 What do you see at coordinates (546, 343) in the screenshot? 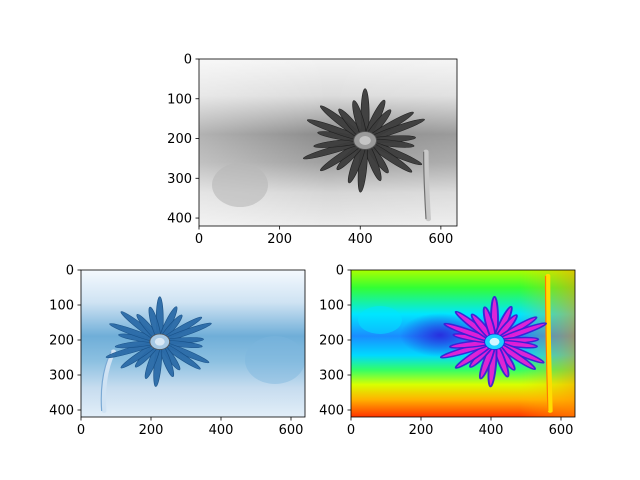
I see `bottom-right-flower-stem-edge` at bounding box center [546, 343].